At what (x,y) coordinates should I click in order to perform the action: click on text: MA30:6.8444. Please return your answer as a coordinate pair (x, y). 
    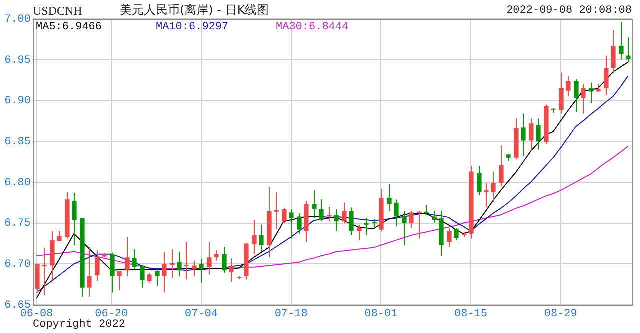
    Looking at the image, I should click on (313, 27).